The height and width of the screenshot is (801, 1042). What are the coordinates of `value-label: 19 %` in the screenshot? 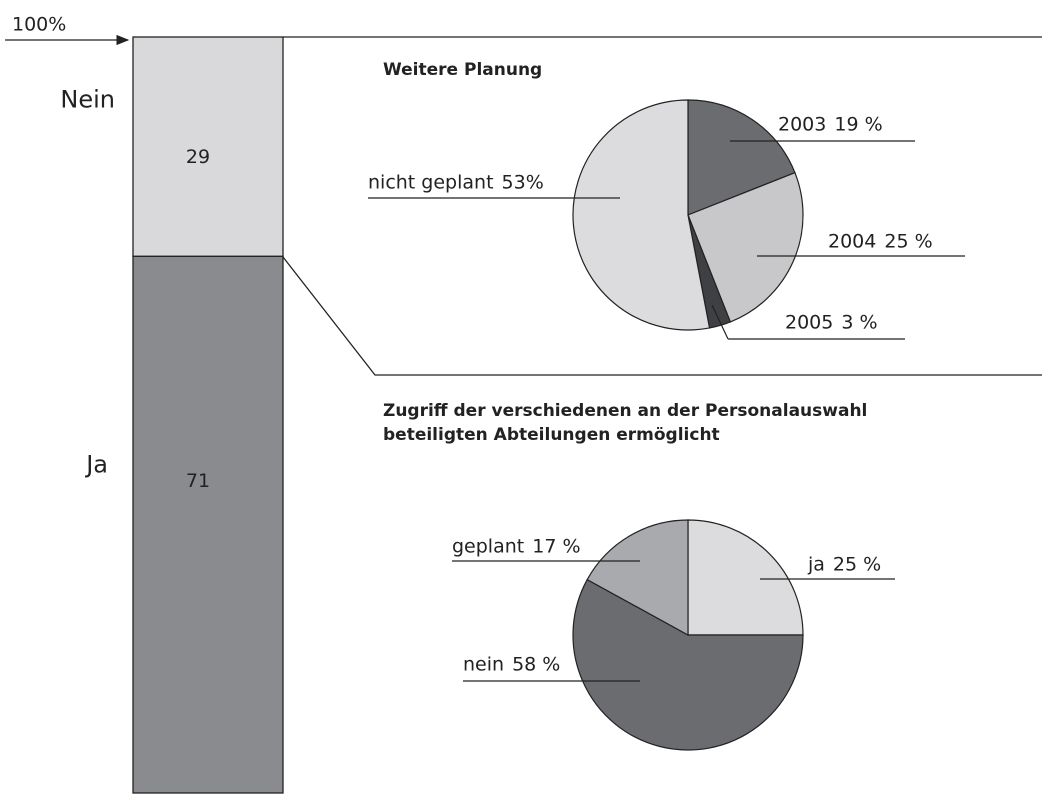 It's located at (858, 125).